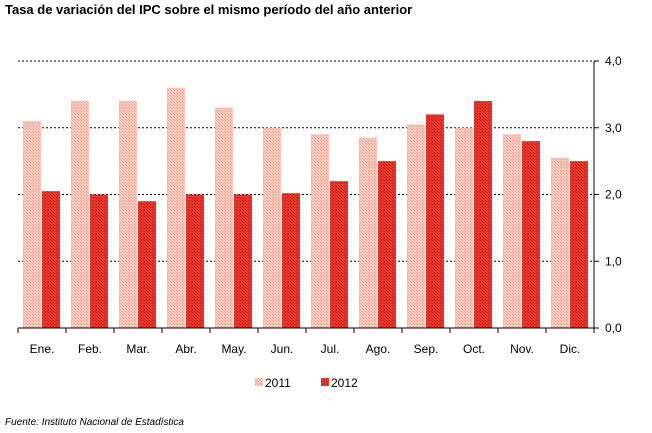  Describe the element at coordinates (613, 261) in the screenshot. I see `y-tick-label: 1,0` at that location.